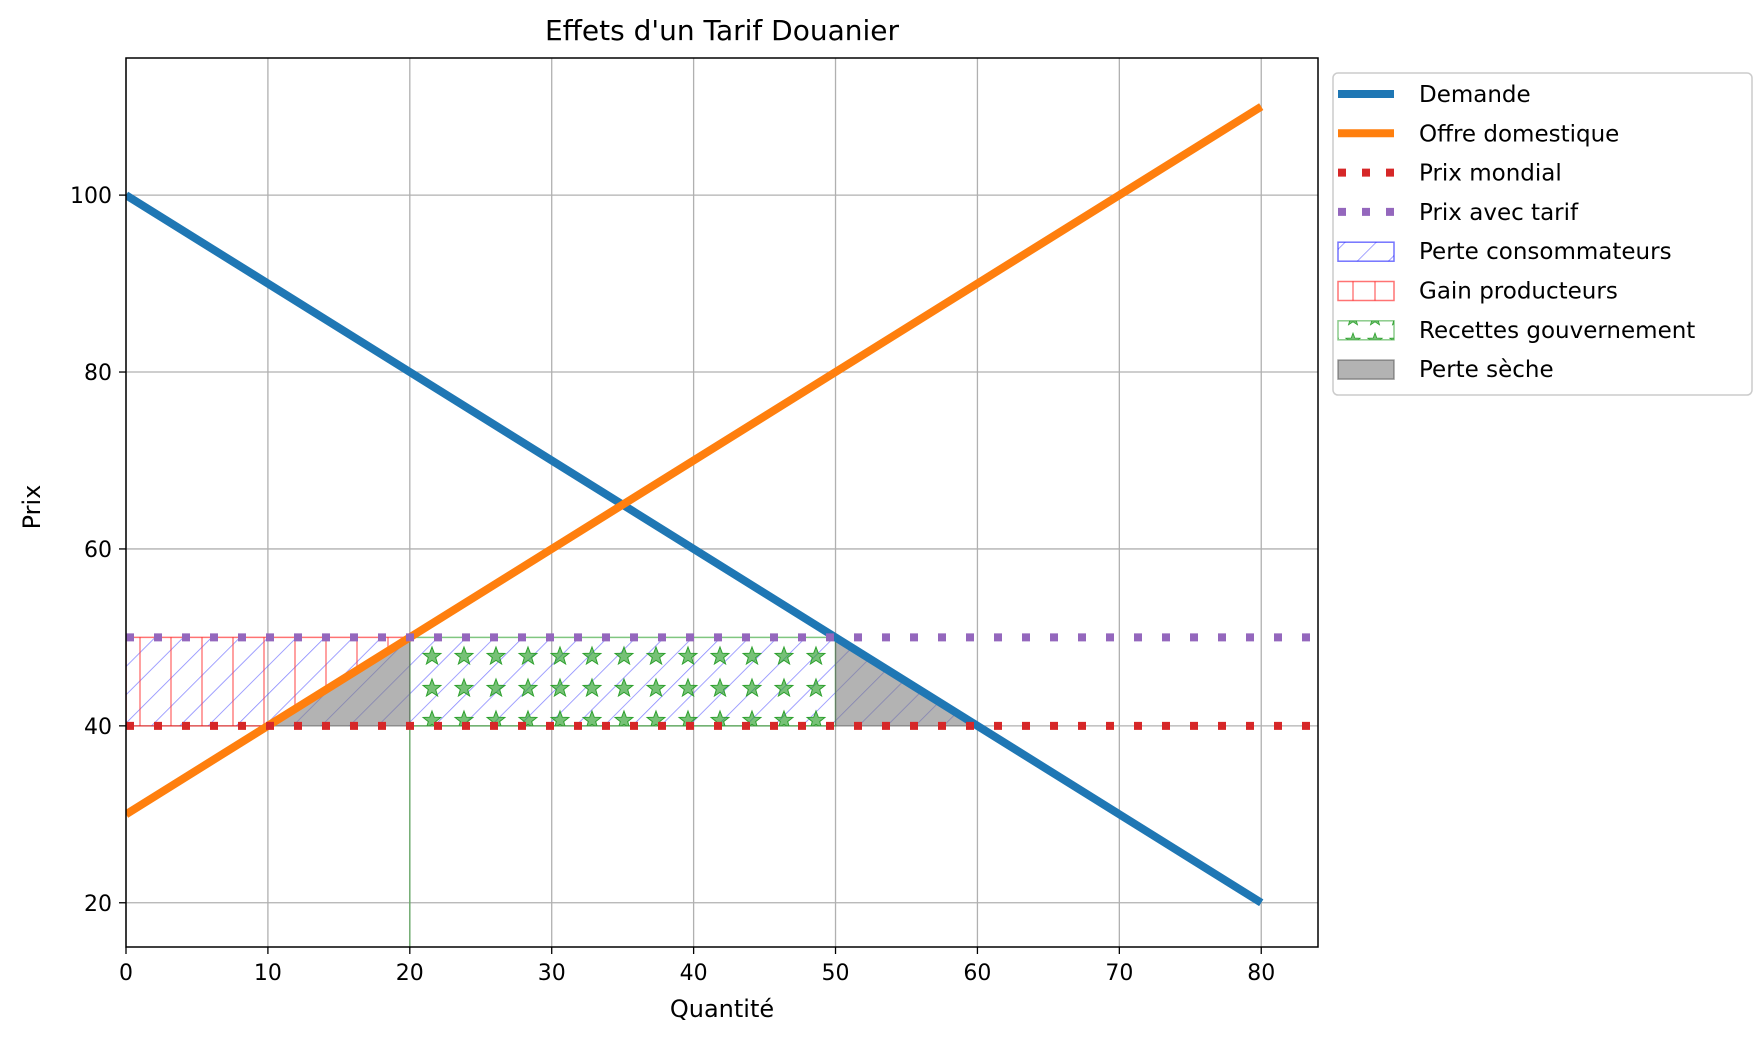  What do you see at coordinates (126, 973) in the screenshot?
I see `x-tick-label: 0` at bounding box center [126, 973].